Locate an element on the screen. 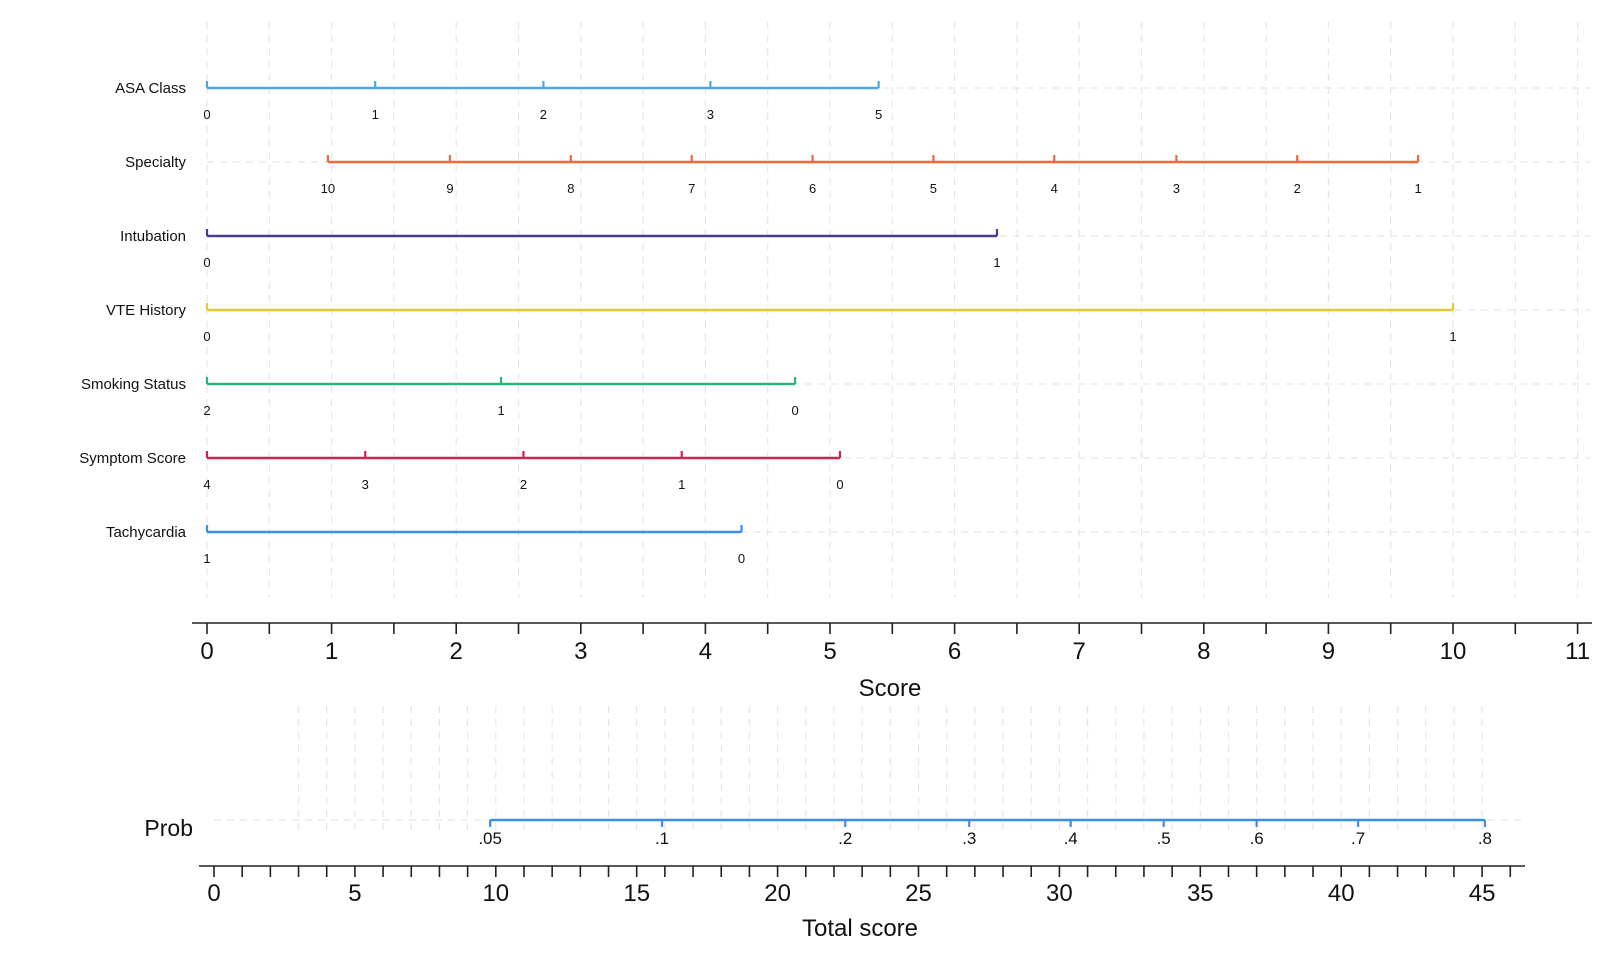  total-score-axis: 0 5 10 15 20 25 30 35 40 45 is located at coordinates (862, 886).